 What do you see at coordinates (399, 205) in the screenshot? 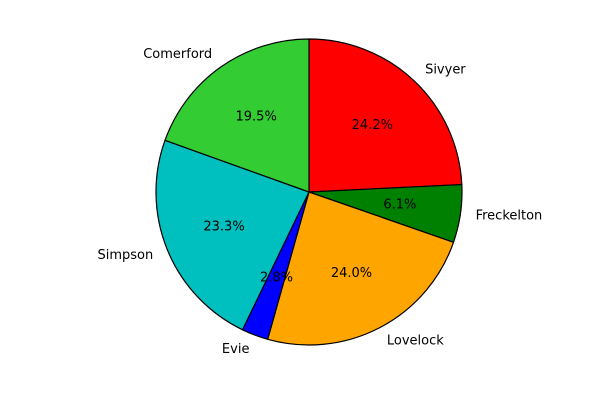
I see `pie-pct-label-freckelton: 6.1%` at bounding box center [399, 205].